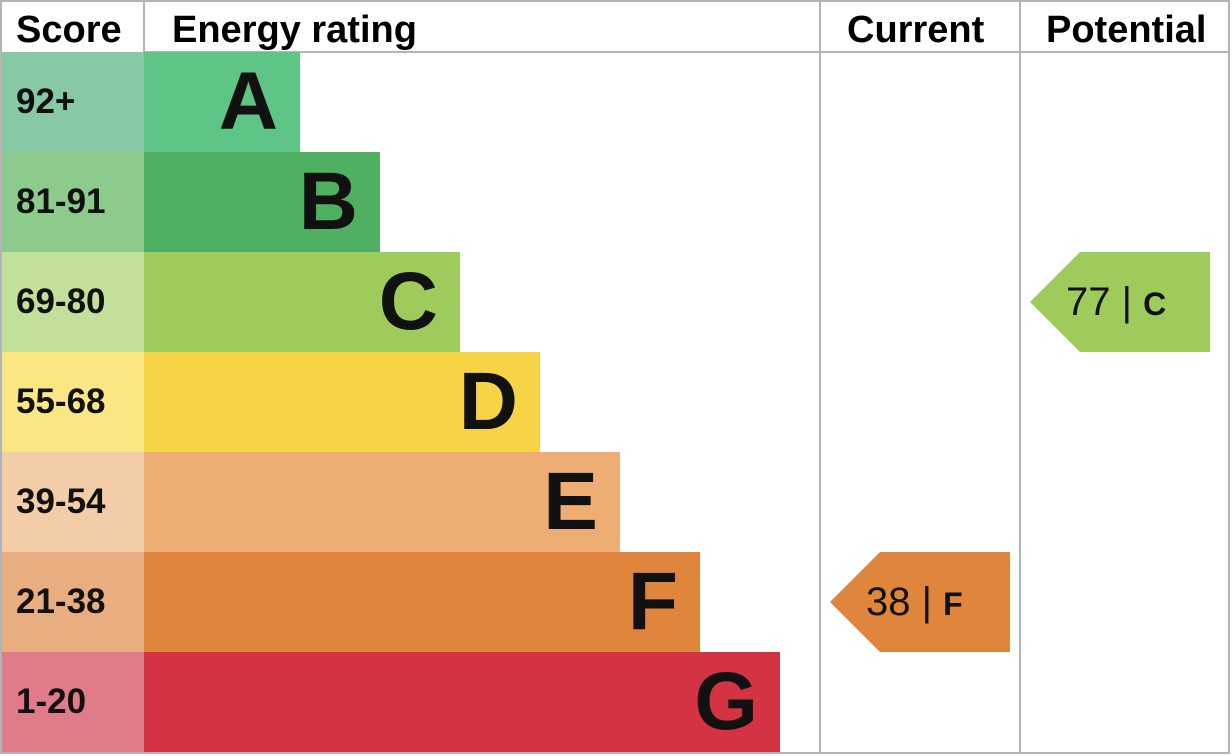 The height and width of the screenshot is (756, 1232). I want to click on right-border, so click(1229, 377).